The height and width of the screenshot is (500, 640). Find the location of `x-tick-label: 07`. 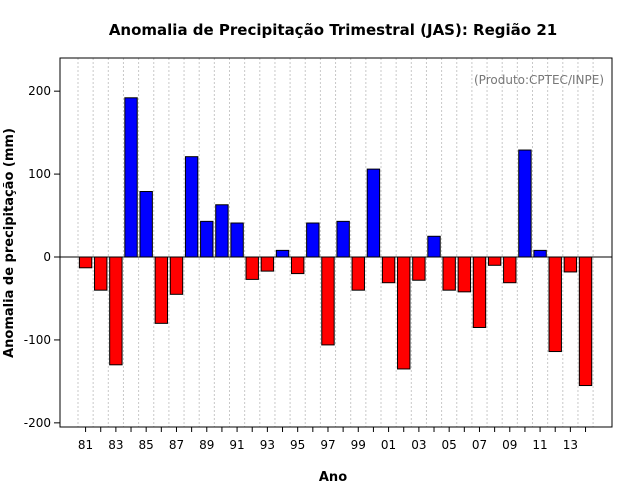

x-tick-label: 07 is located at coordinates (479, 445).